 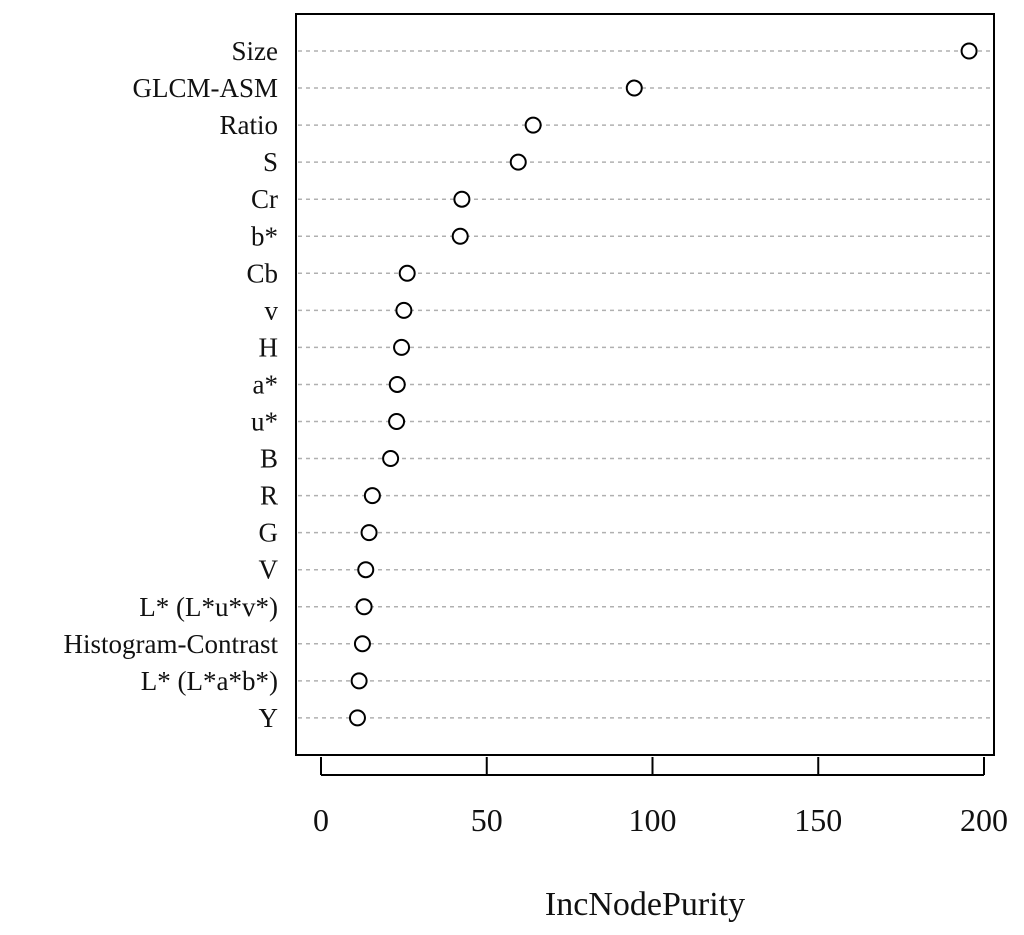 I want to click on category-label: b*, so click(x=264, y=236).